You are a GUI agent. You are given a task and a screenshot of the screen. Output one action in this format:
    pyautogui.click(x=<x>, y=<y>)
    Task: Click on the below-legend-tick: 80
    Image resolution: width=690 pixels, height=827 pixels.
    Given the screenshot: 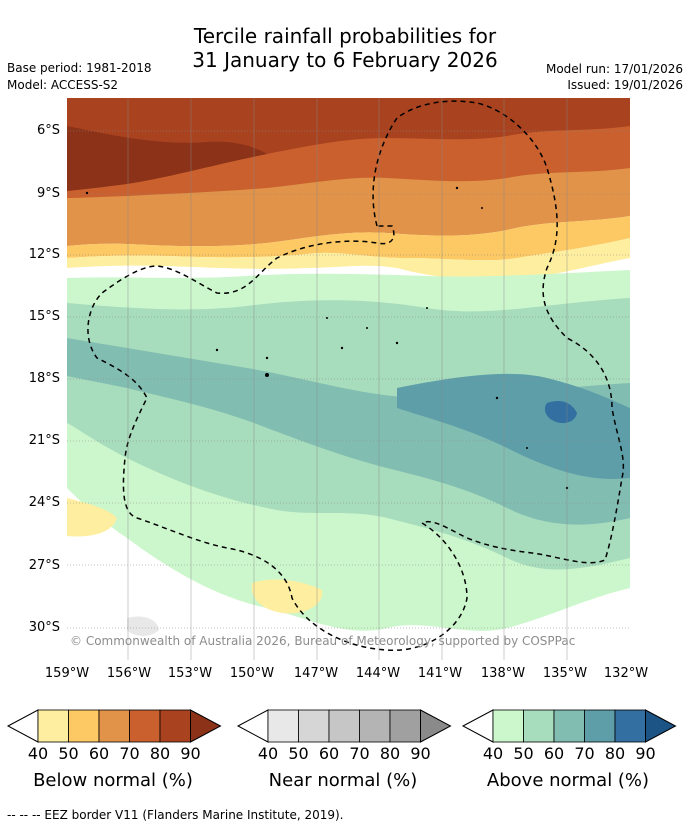 What is the action you would take?
    pyautogui.click(x=160, y=753)
    